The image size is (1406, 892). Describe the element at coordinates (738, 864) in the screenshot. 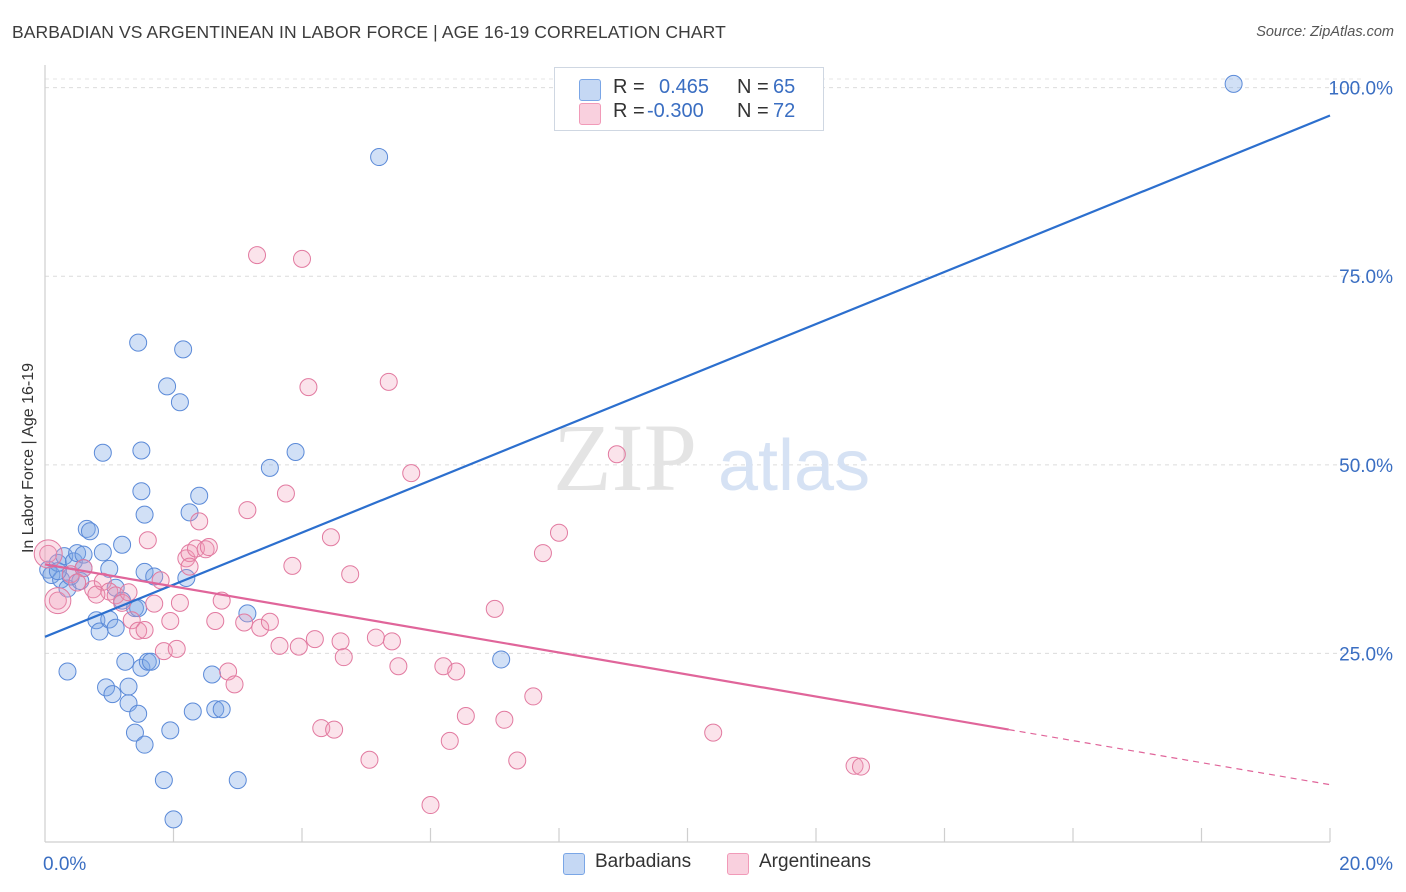

I see `bottom-legend-swatch-argentineans` at that location.